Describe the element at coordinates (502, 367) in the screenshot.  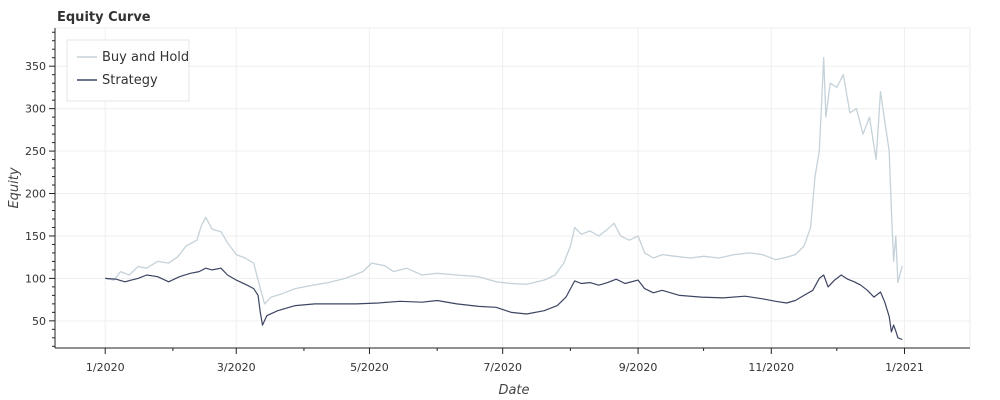
I see `x-tick-label: 7/2020` at that location.